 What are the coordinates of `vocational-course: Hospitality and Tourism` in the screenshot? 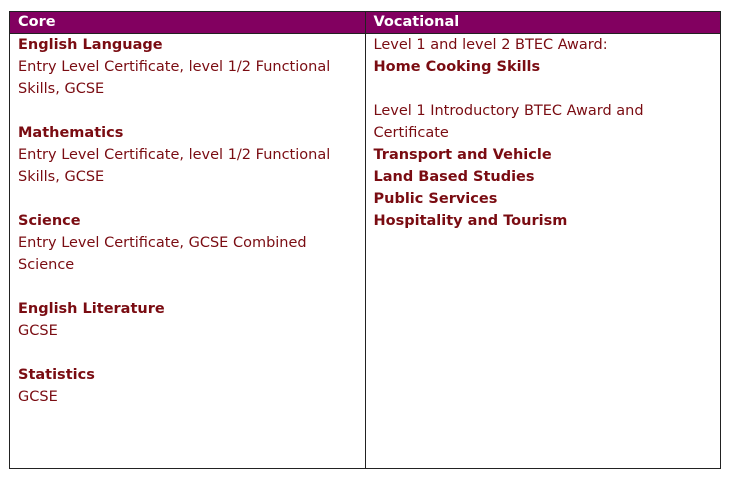 It's located at (470, 221).